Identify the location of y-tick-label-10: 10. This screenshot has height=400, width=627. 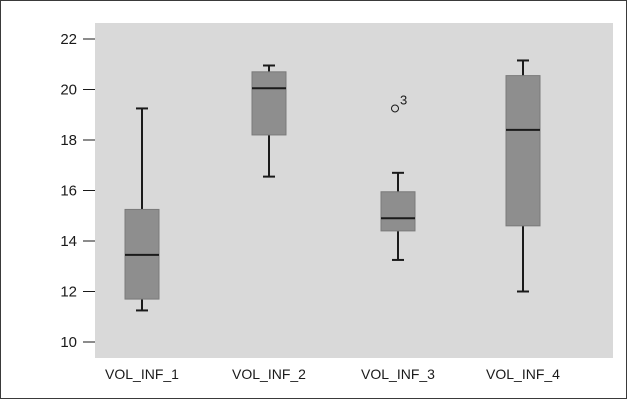
(68, 342).